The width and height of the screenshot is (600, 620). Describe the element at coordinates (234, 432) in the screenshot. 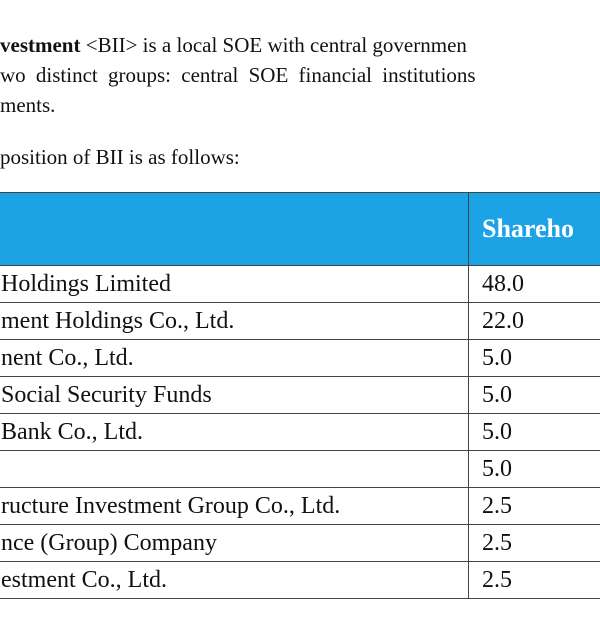

I see `name-cell: Bank Co., Ltd.` at that location.